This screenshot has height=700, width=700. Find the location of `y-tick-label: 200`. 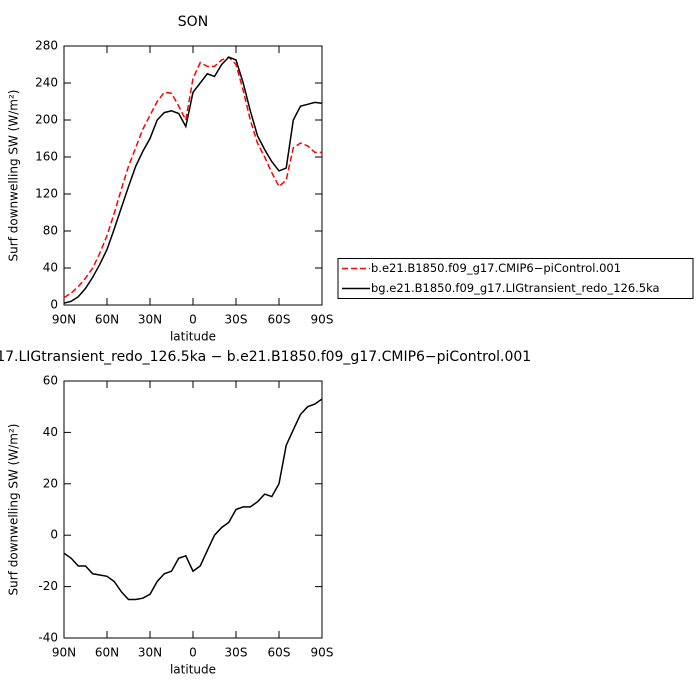

y-tick-label: 200 is located at coordinates (46, 120).